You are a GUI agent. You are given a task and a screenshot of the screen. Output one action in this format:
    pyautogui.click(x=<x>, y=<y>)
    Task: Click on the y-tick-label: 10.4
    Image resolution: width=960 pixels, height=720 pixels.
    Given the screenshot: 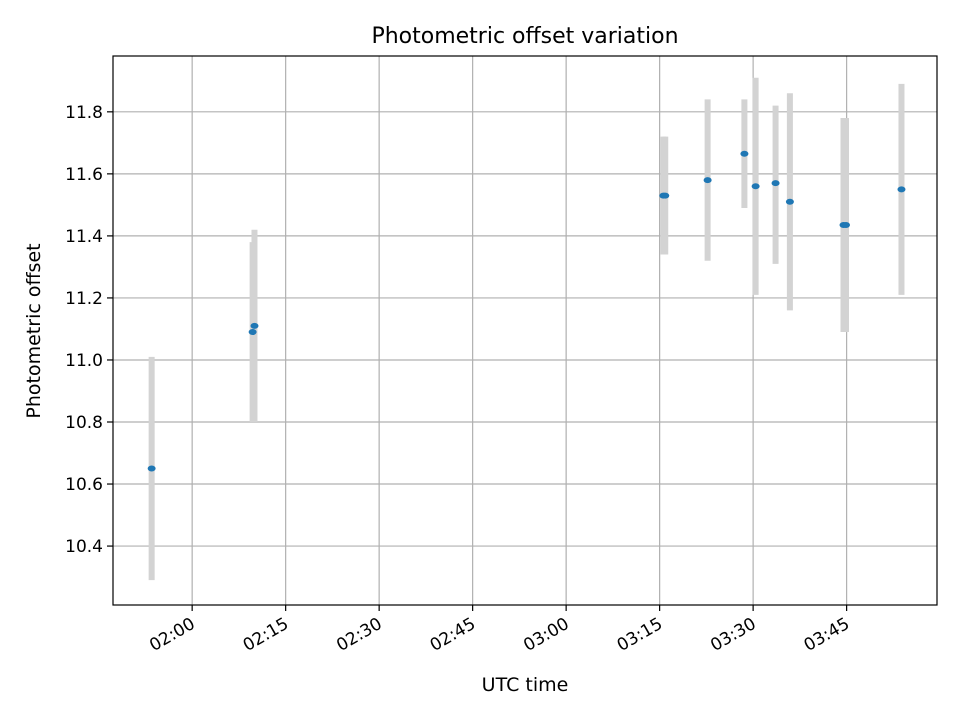 What is the action you would take?
    pyautogui.click(x=84, y=547)
    